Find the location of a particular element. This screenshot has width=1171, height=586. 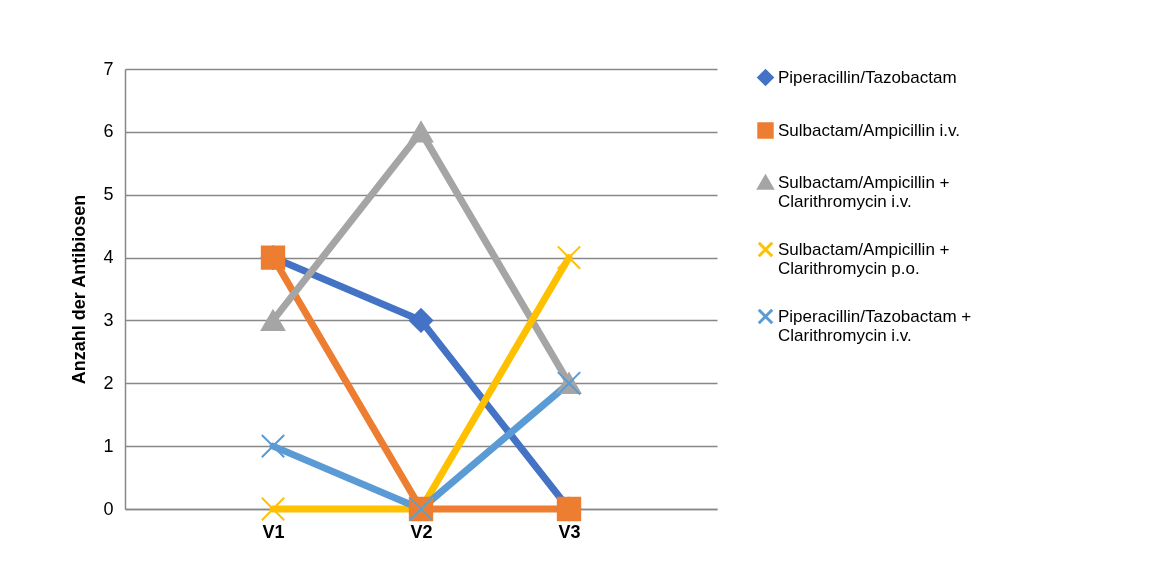

y-tick-label: 3 is located at coordinates (108, 319).